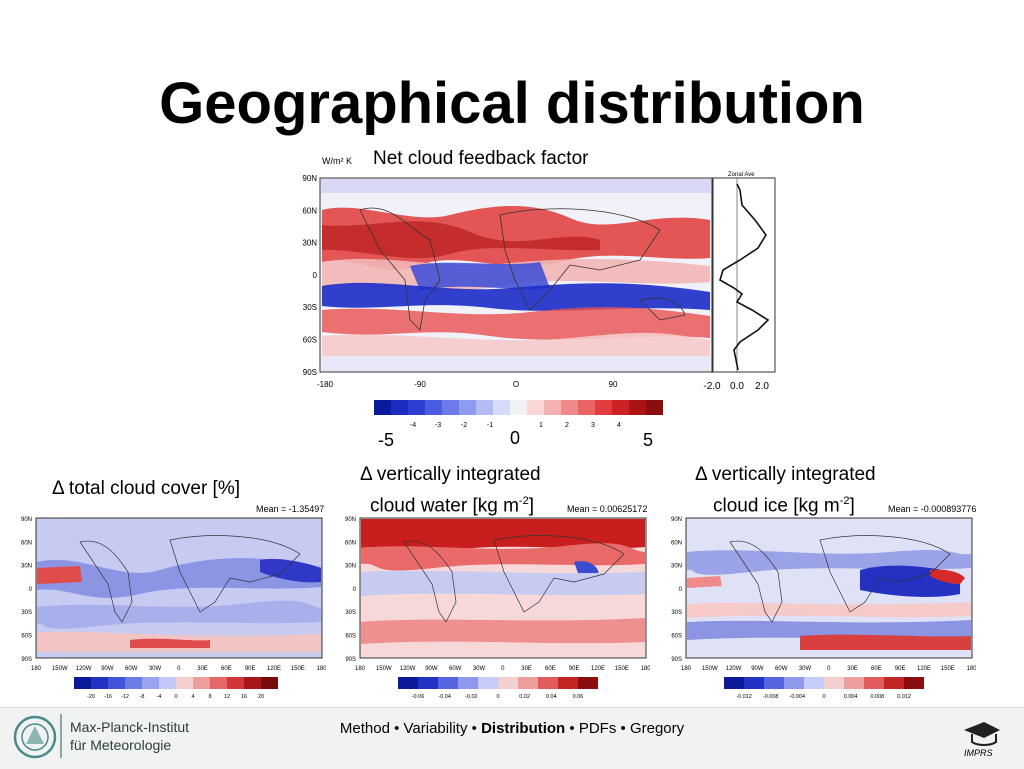 This screenshot has width=1024, height=769. I want to click on lon-tick-label: 60W, so click(455, 669).